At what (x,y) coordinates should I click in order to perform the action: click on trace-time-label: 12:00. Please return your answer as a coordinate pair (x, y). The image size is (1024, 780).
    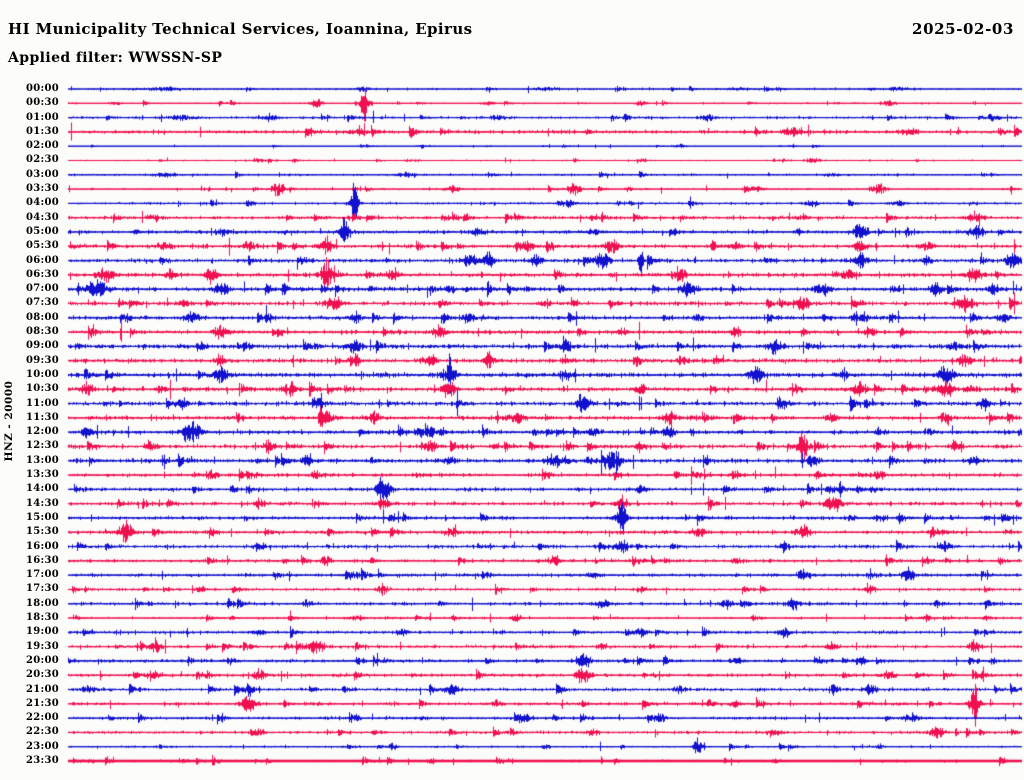
    Looking at the image, I should click on (42, 432).